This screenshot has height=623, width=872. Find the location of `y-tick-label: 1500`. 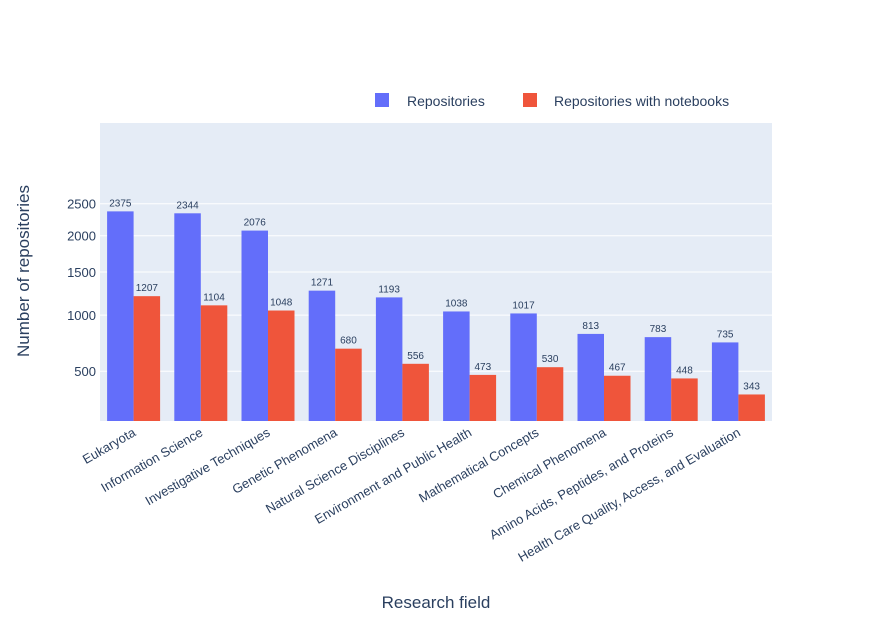

y-tick-label: 1500 is located at coordinates (81, 272).